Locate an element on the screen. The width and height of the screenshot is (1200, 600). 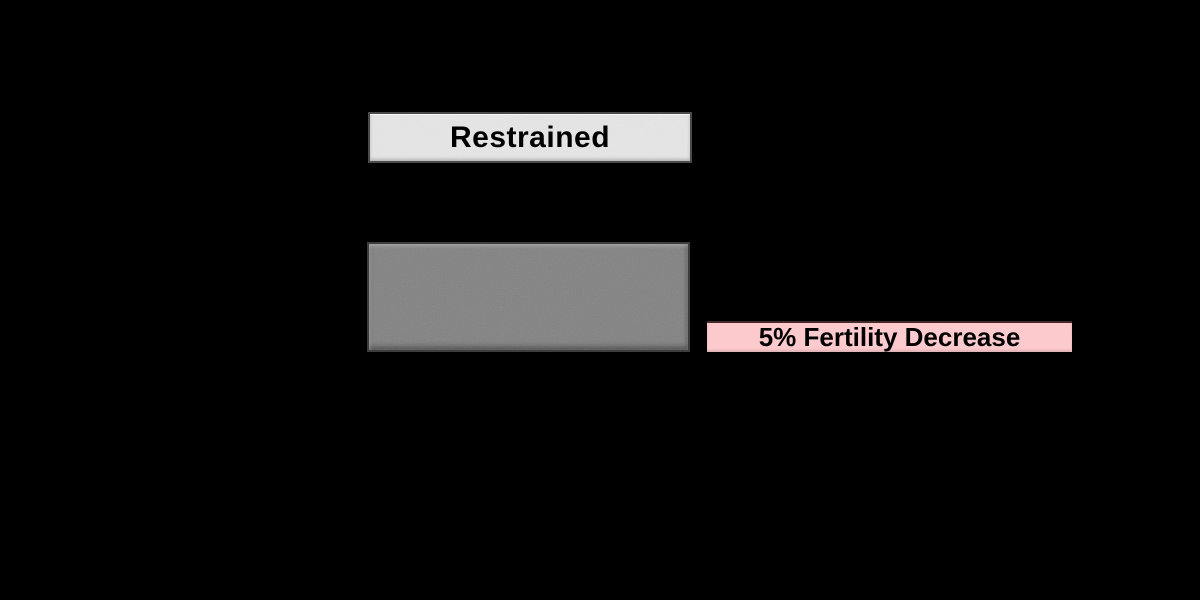
fertility-decrease-label: 5% Fertility Decrease is located at coordinates (889, 337).